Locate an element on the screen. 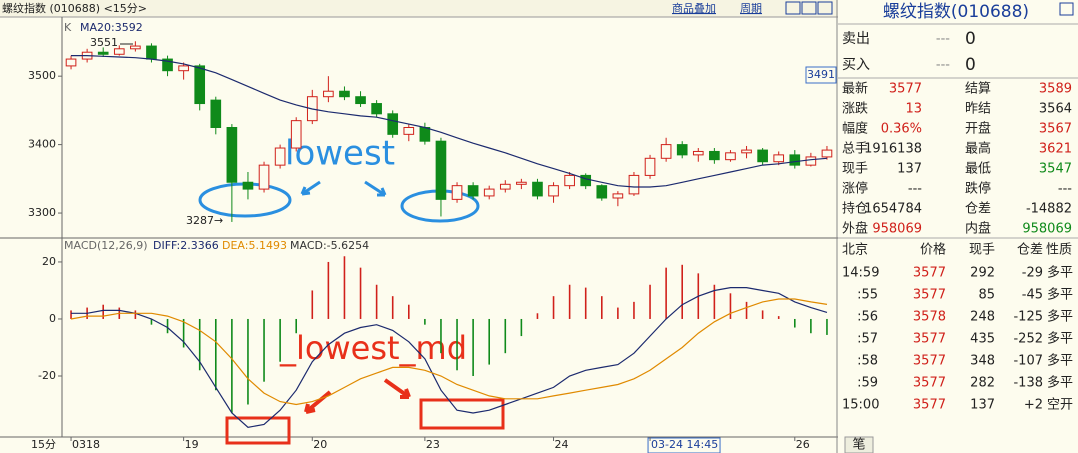 This screenshot has width=1078, height=453. field-value: 3547 is located at coordinates (1055, 169).